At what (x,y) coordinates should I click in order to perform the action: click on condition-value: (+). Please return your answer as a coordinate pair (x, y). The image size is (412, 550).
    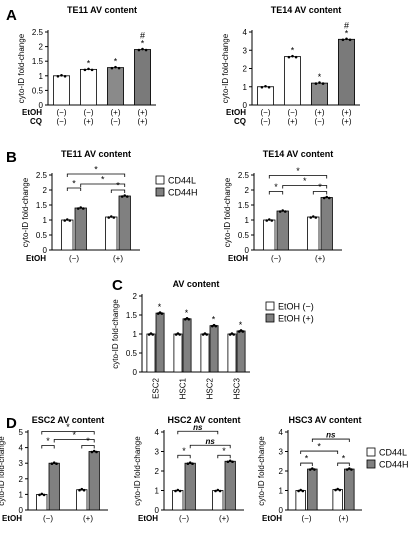
    Looking at the image, I should click on (347, 121).